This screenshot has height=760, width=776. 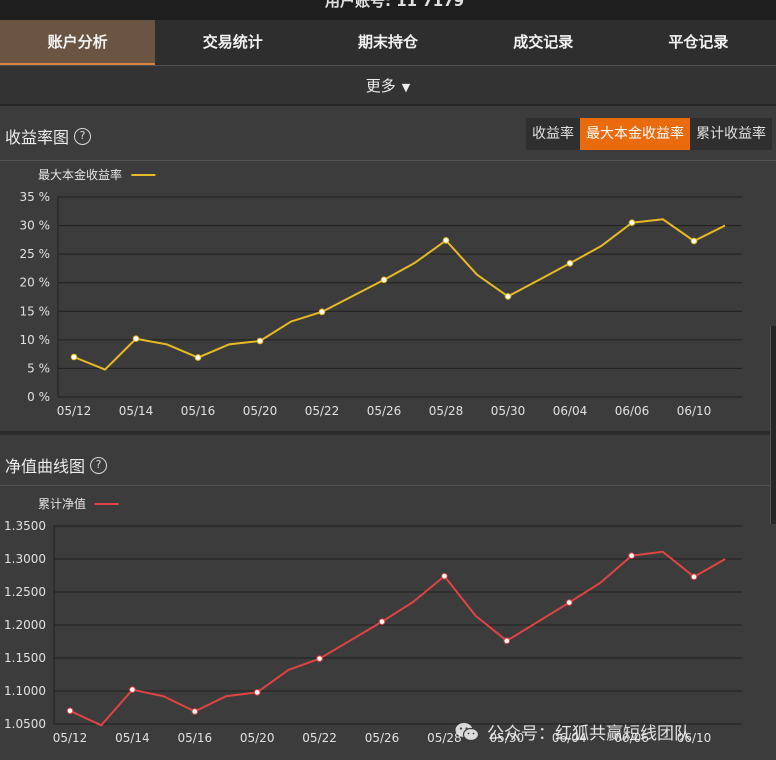 I want to click on account-header: 用户账号: 11 7179, so click(x=388, y=10).